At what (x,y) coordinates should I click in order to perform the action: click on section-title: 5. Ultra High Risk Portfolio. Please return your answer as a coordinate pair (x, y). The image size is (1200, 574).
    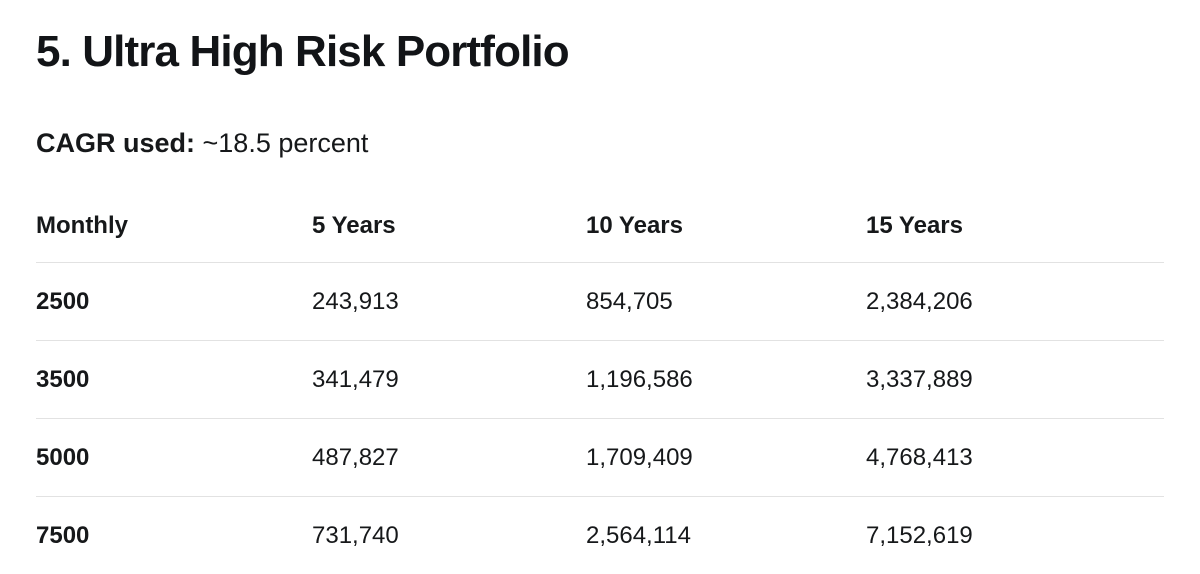
    Looking at the image, I should click on (303, 51).